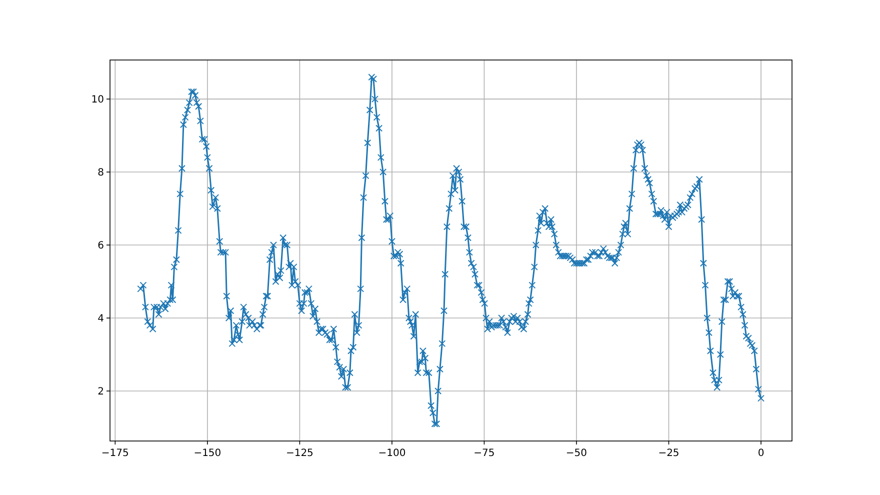 This screenshot has width=880, height=495. I want to click on y-tick-label: 2, so click(101, 392).